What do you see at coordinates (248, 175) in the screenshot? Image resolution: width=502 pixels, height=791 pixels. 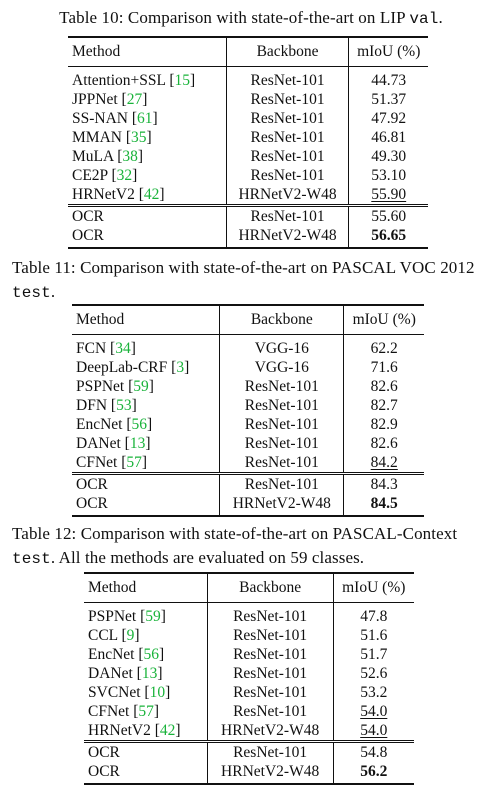 I see `table-row: CE2P [32] ResNet-101 53.10` at bounding box center [248, 175].